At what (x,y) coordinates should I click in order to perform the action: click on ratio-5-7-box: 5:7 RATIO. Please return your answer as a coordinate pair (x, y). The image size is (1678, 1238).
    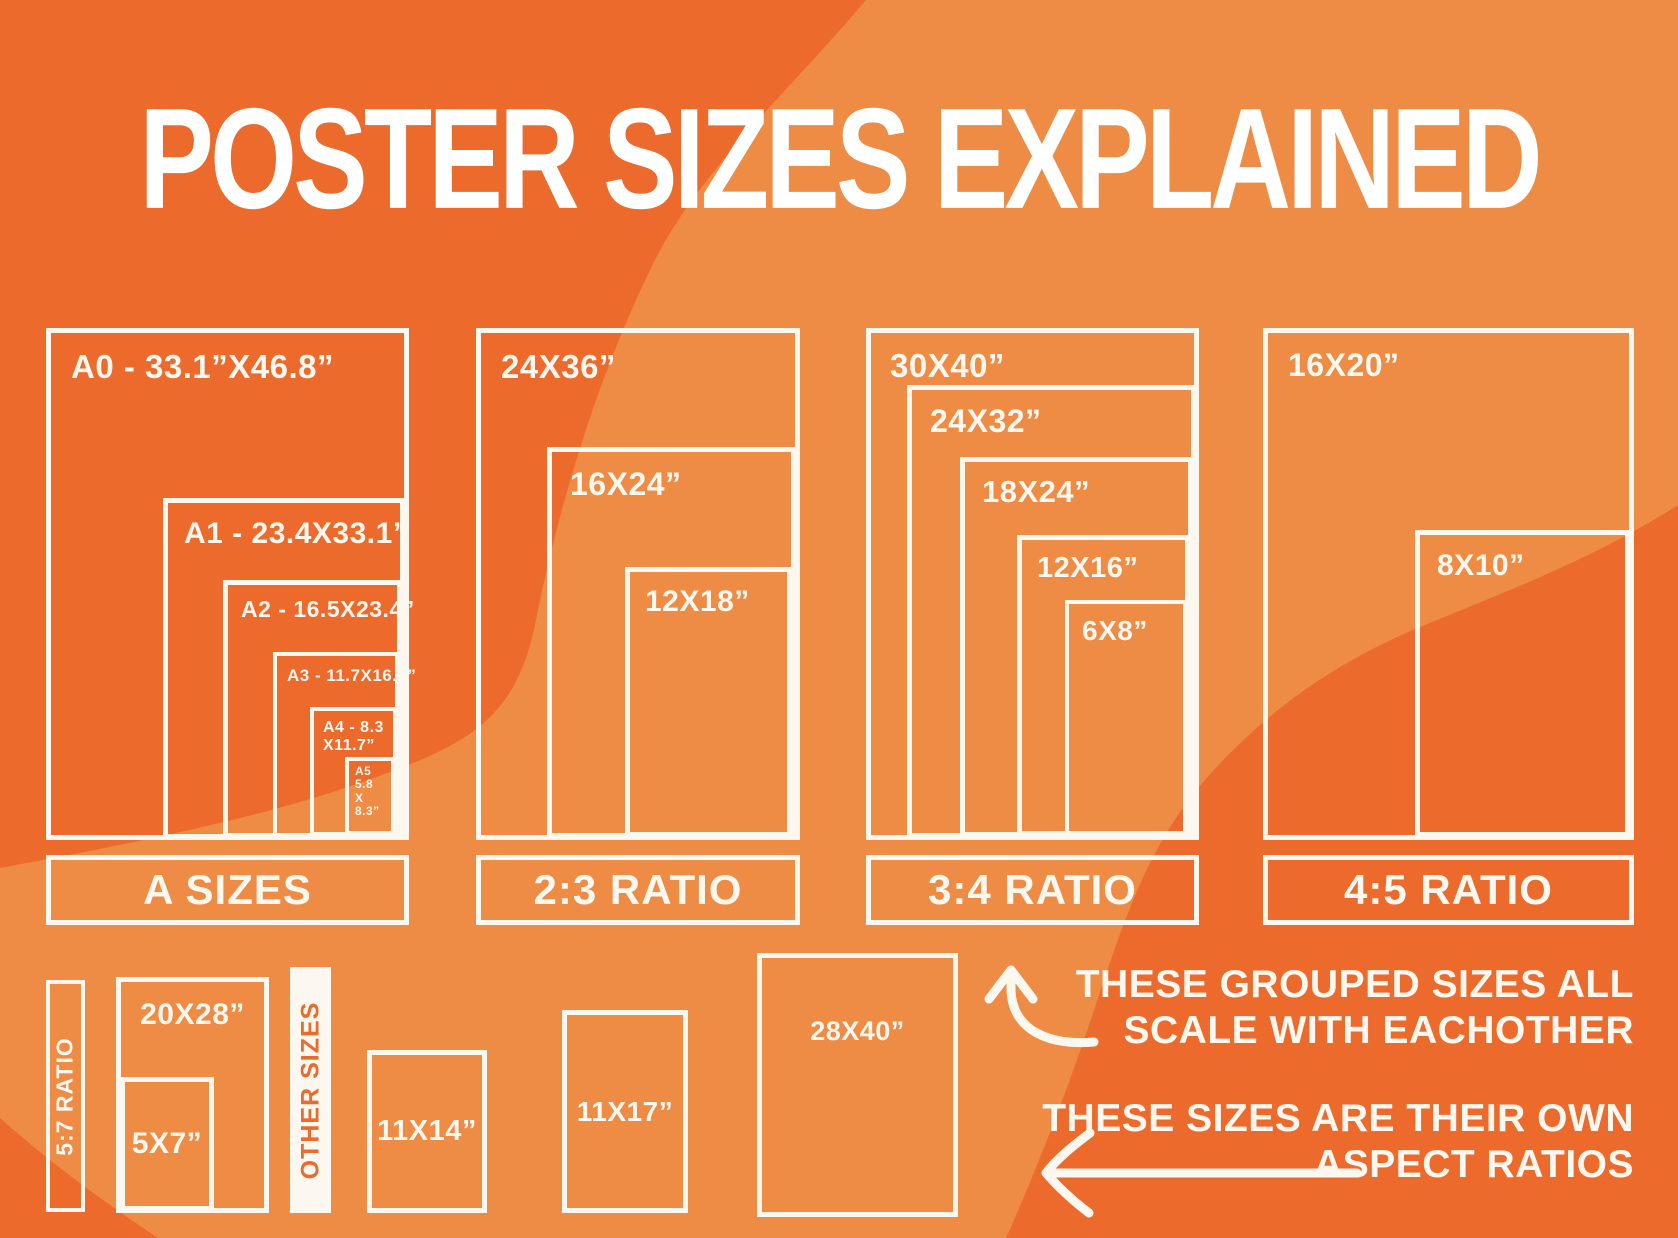
    Looking at the image, I should click on (65, 1096).